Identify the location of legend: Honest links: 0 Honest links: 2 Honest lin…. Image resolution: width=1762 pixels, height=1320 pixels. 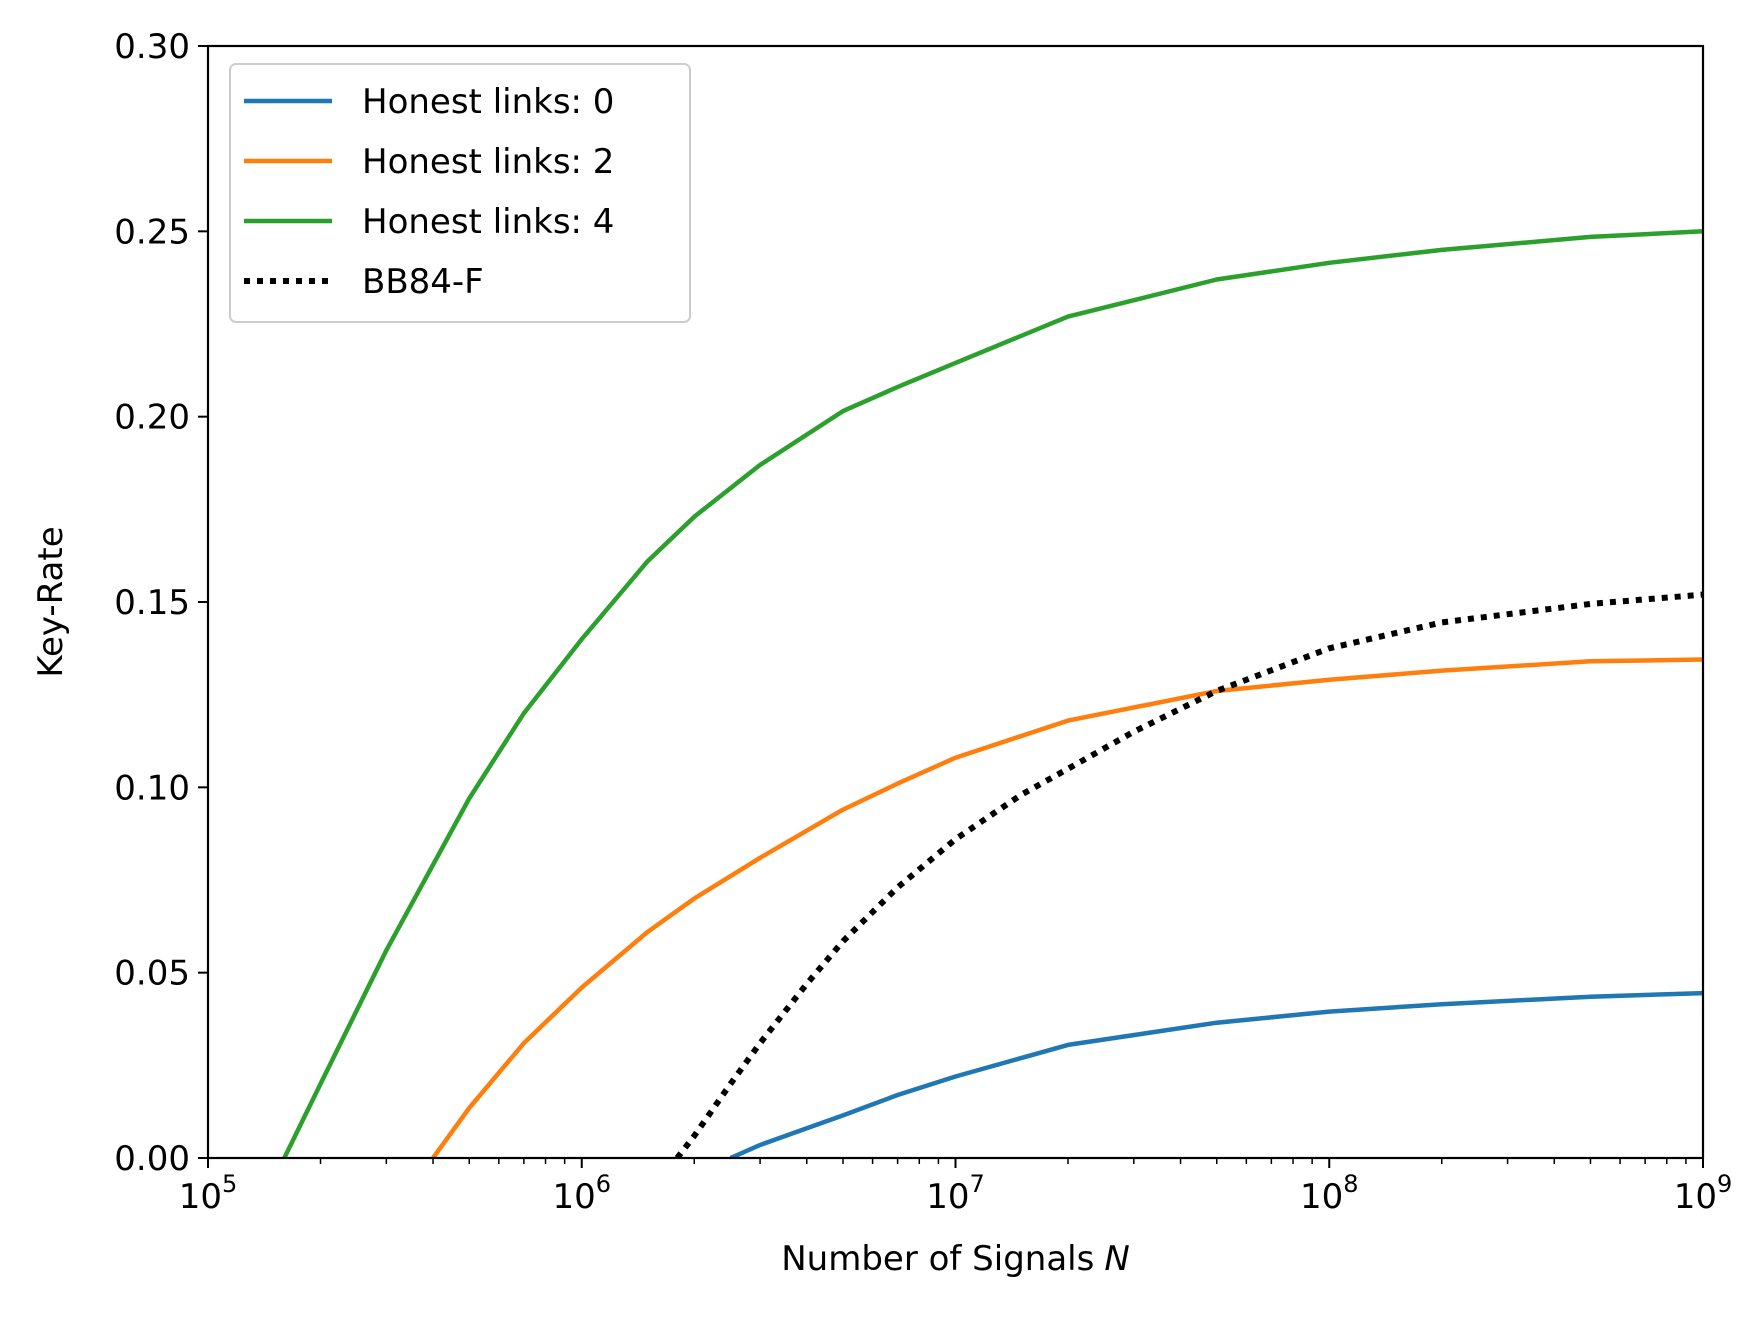
(460, 193).